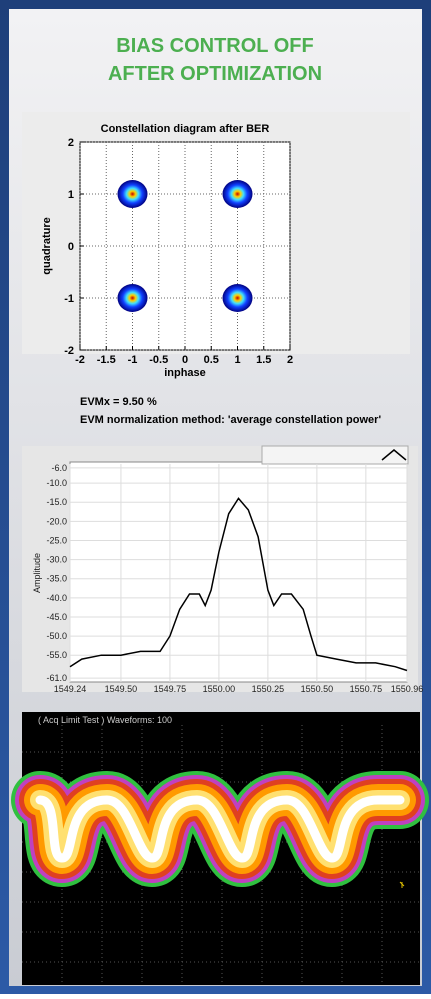 This screenshot has width=431, height=999. I want to click on y-tick-label: -6.0, so click(59, 468).